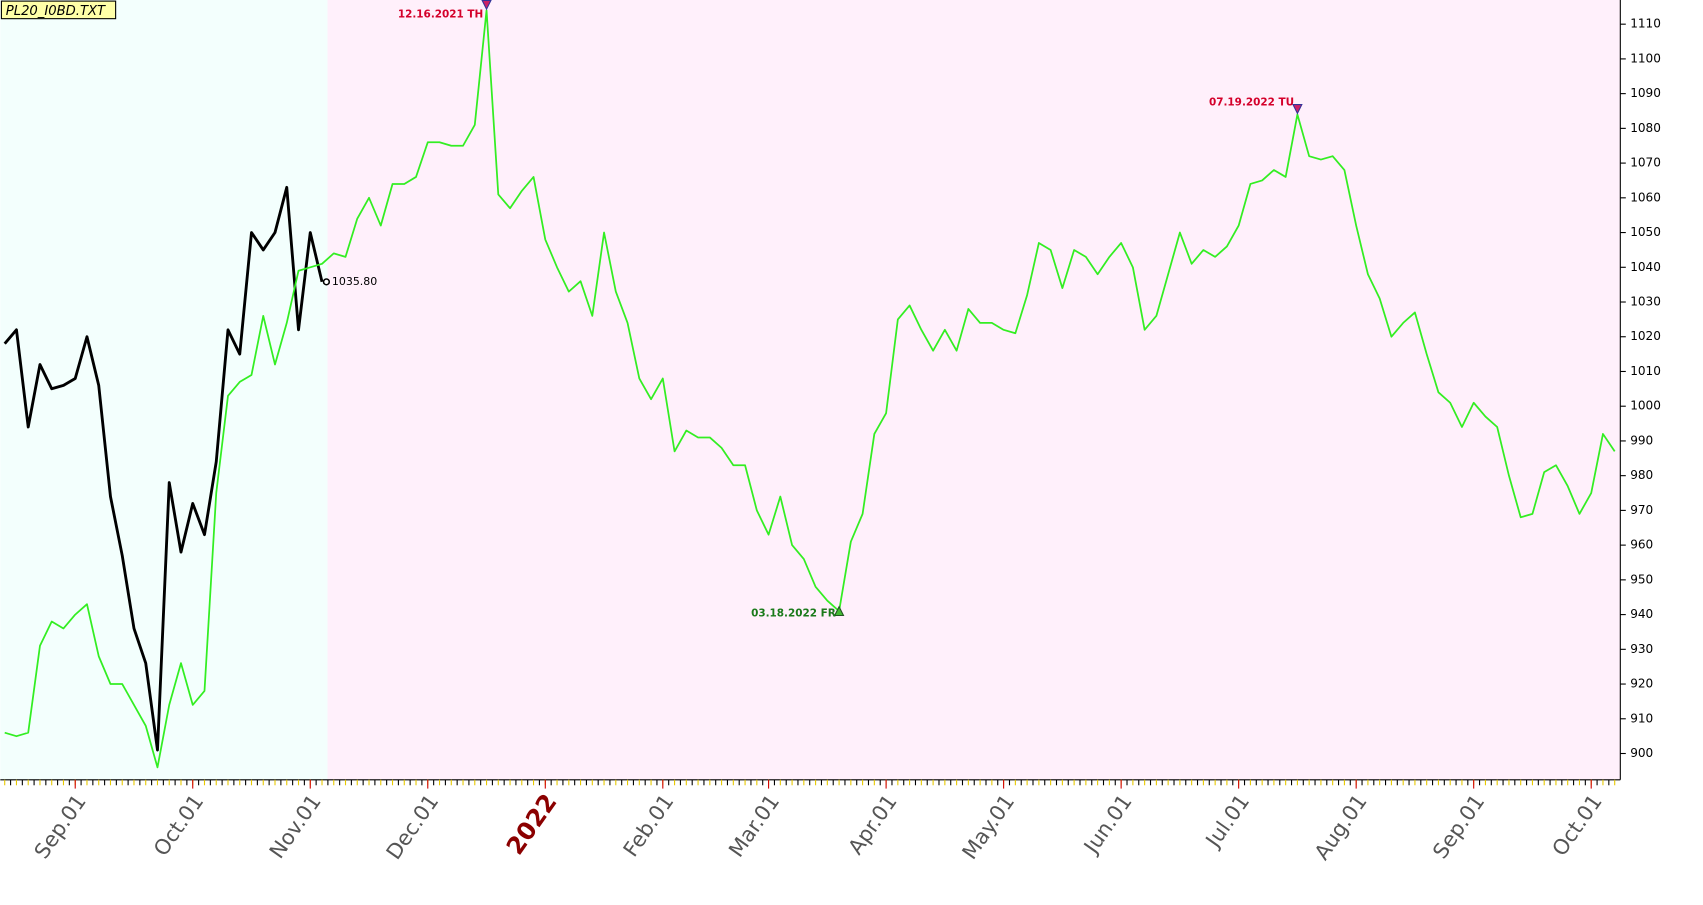 The height and width of the screenshot is (905, 1703). Describe the element at coordinates (532, 824) in the screenshot. I see `x-year-label: 2022` at that location.